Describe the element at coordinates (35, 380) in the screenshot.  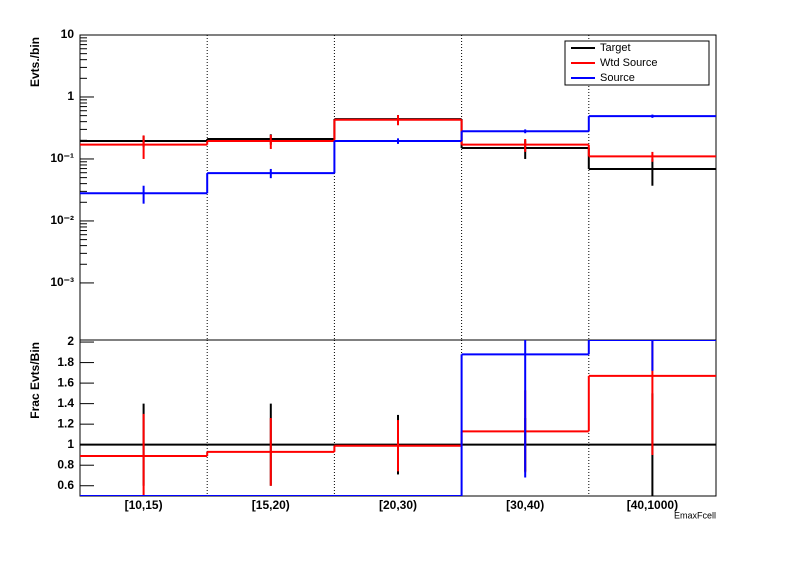
I see `y-axis-label: Frac Evts/Bin` at that location.